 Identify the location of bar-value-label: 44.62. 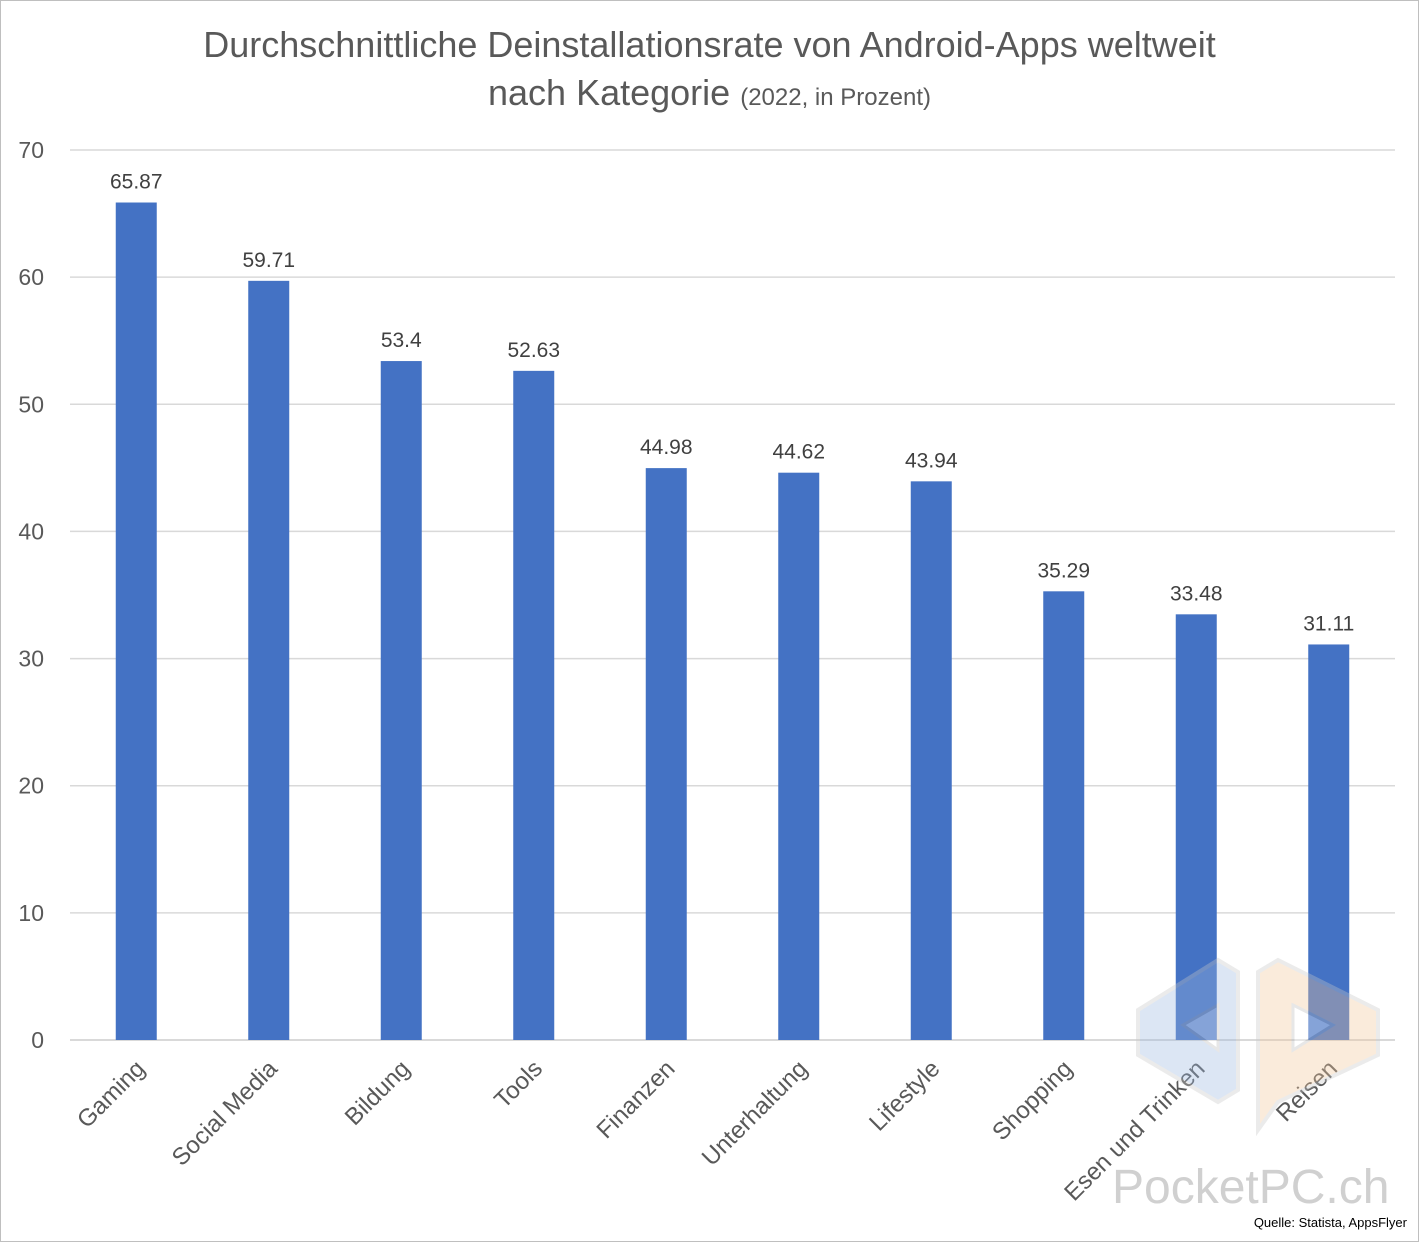
(798, 452).